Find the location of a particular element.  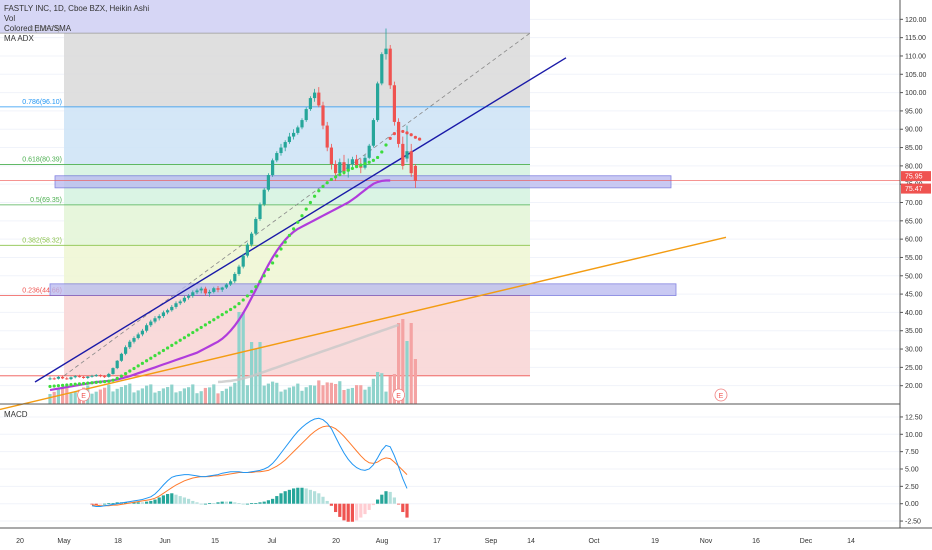

macd-legend: MACD is located at coordinates (16, 414).